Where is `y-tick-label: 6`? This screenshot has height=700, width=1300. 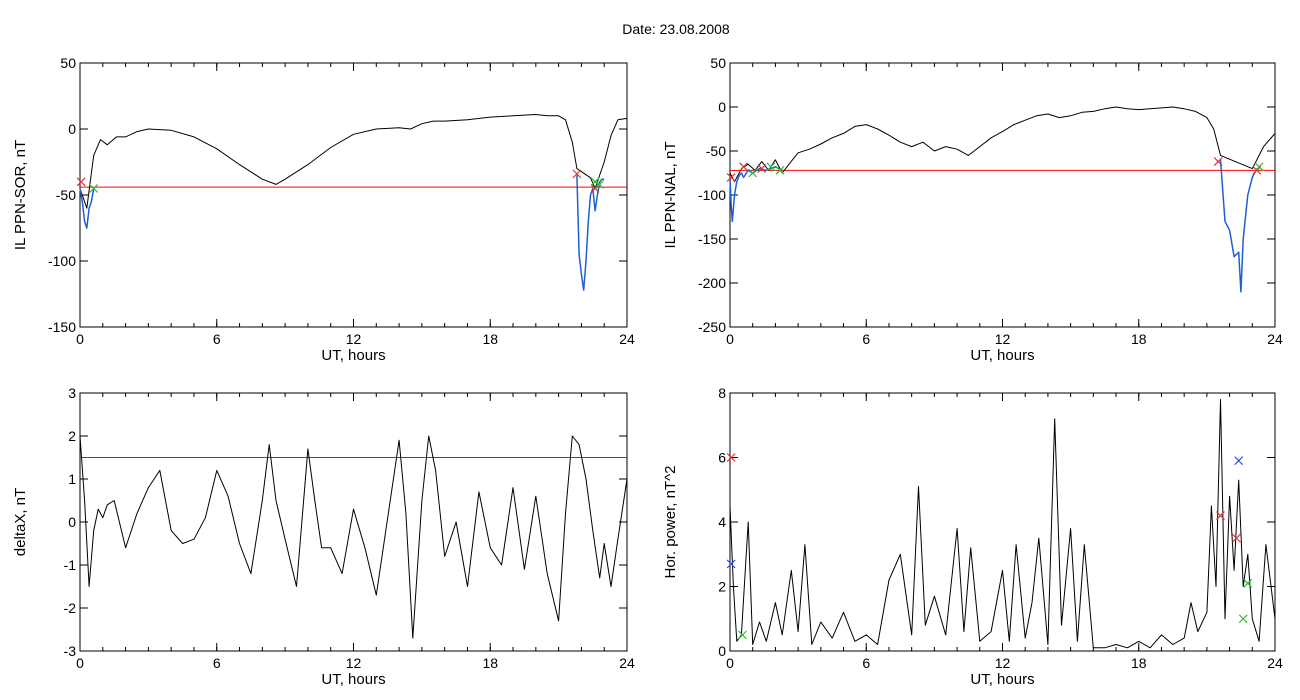
y-tick-label: 6 is located at coordinates (722, 458).